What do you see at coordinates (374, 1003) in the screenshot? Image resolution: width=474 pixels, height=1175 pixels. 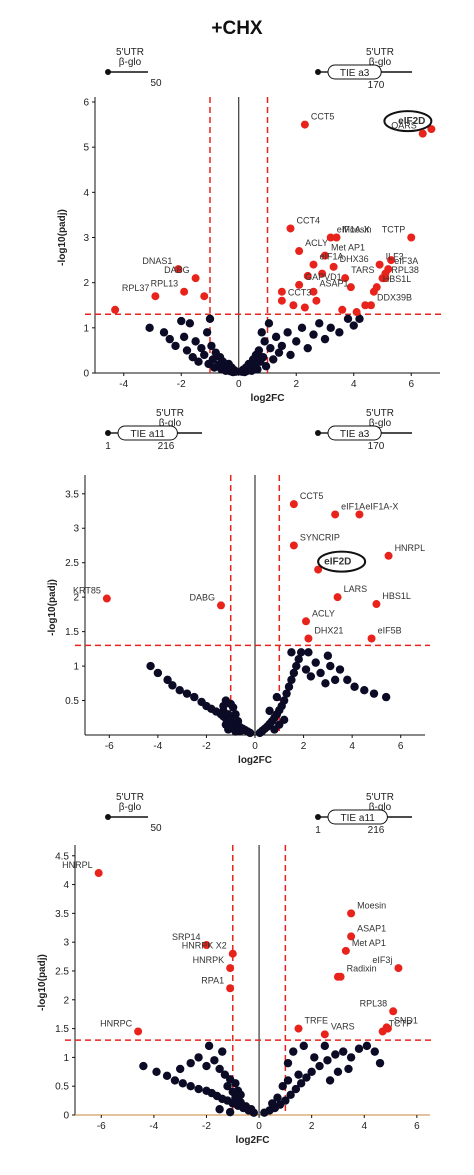 I see `point-label: RPL38` at bounding box center [374, 1003].